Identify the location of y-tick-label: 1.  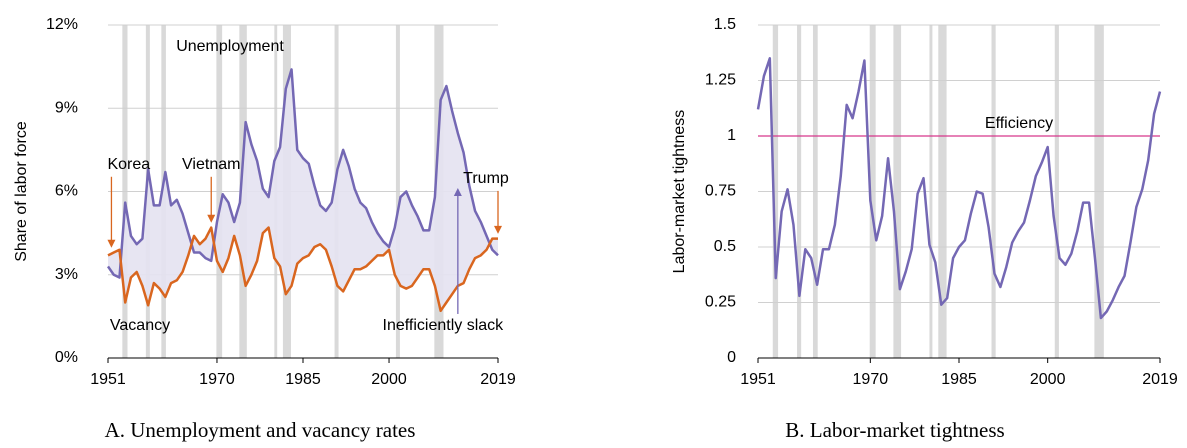
(731, 135).